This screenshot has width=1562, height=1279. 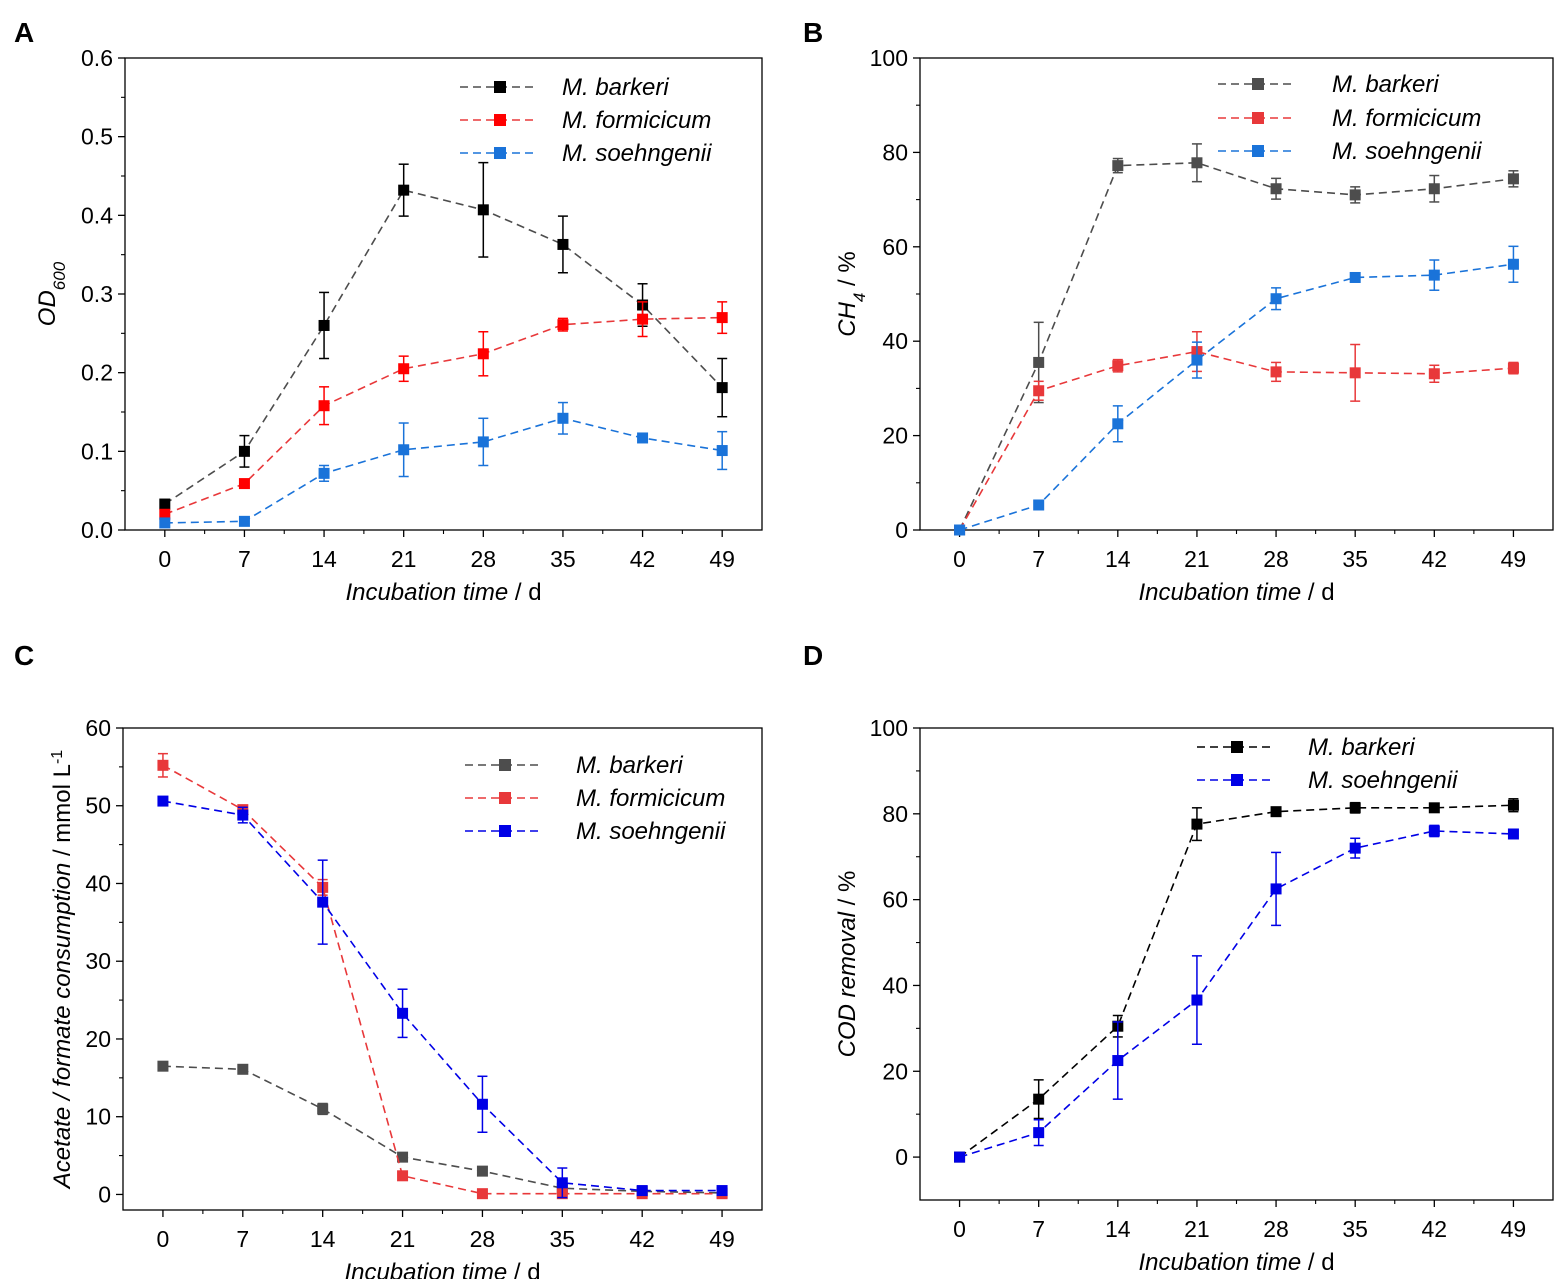 What do you see at coordinates (563, 559) in the screenshot?
I see `x-tick-label: 35` at bounding box center [563, 559].